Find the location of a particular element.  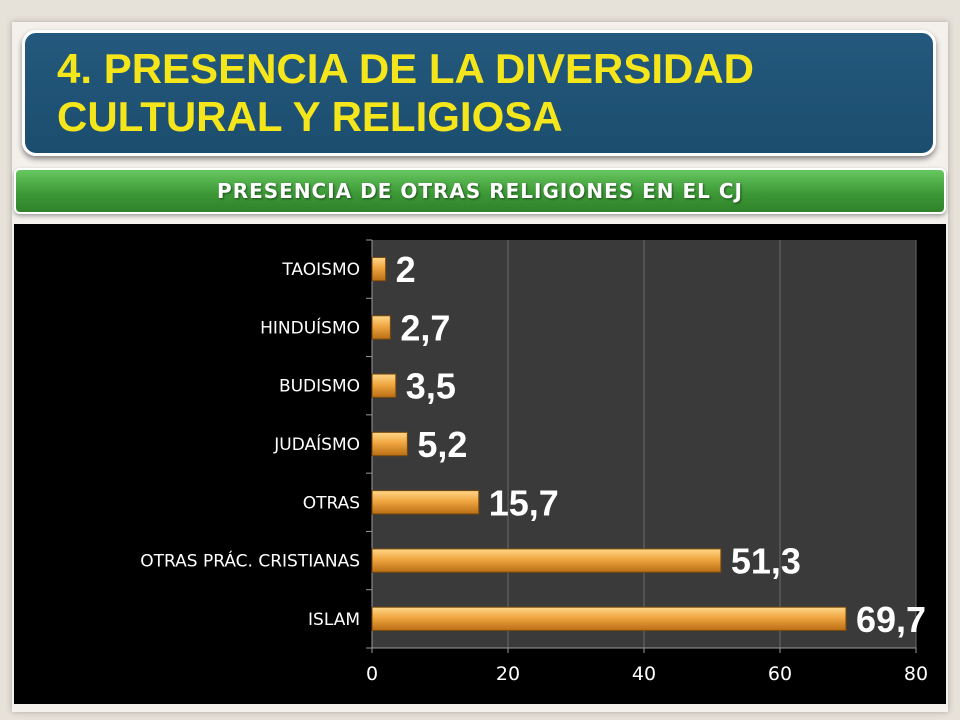

data-label-5: 51,3 is located at coordinates (766, 561).